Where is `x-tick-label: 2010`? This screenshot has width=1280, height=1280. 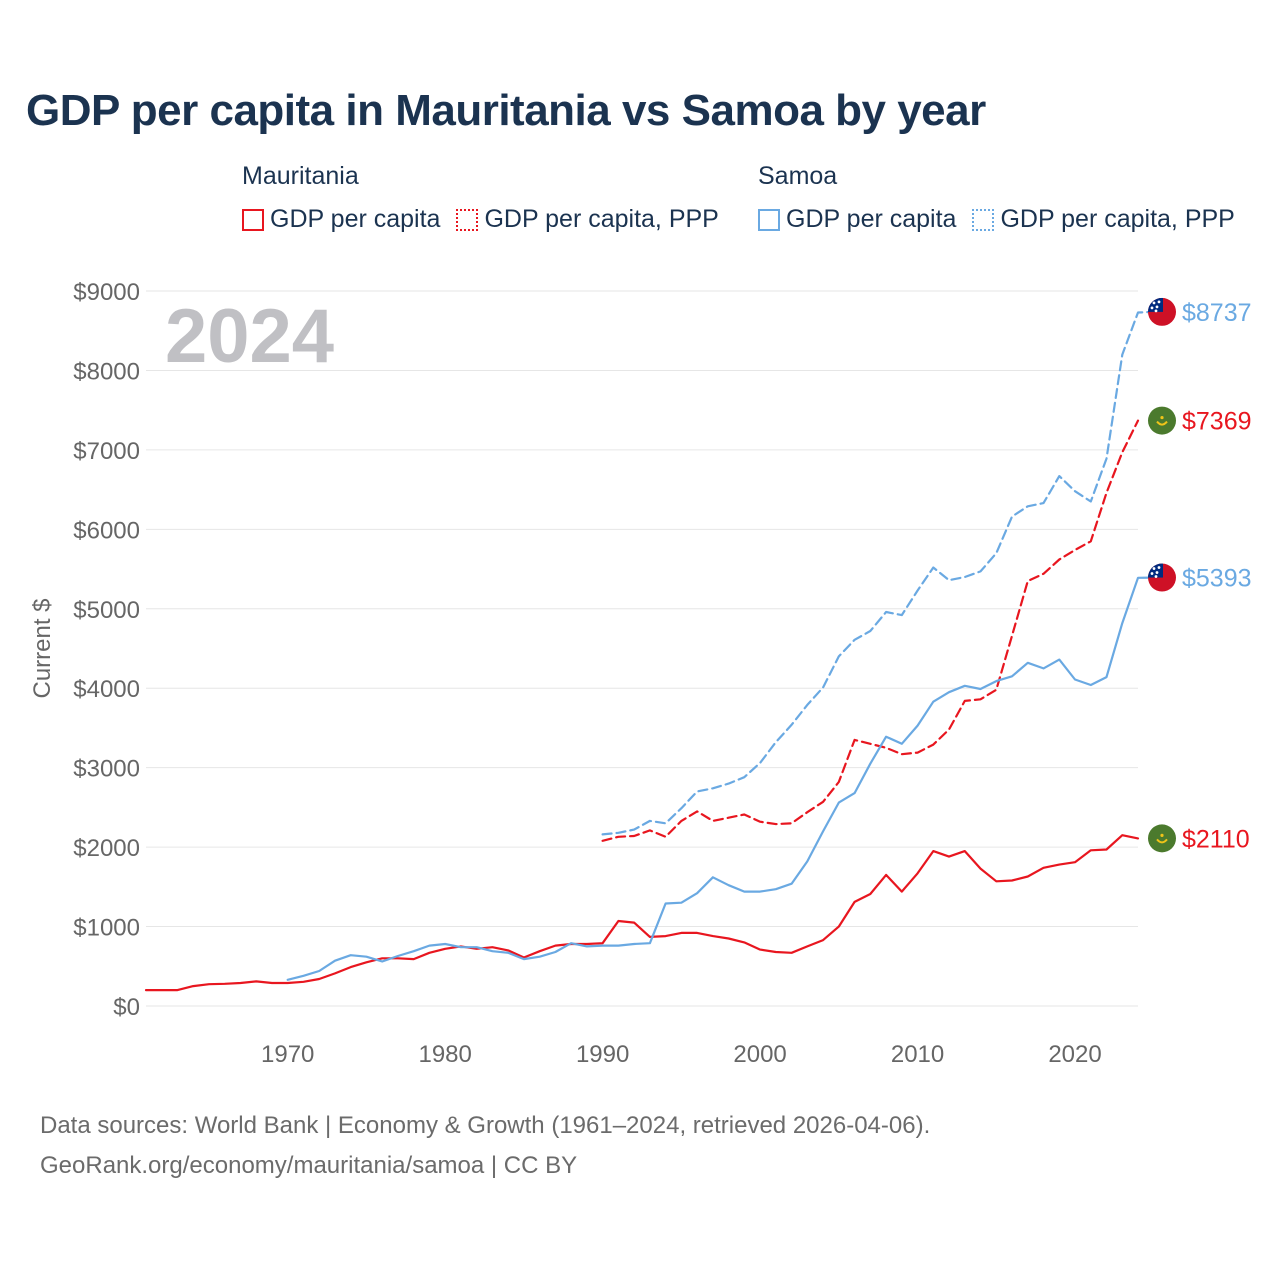
x-tick-label: 2010 is located at coordinates (917, 1054).